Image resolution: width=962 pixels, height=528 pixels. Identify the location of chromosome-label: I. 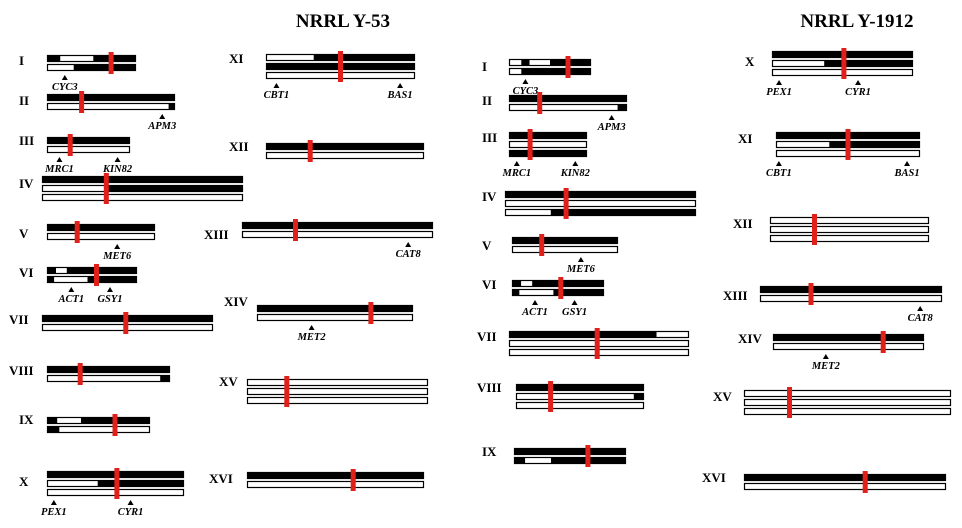
(21, 60).